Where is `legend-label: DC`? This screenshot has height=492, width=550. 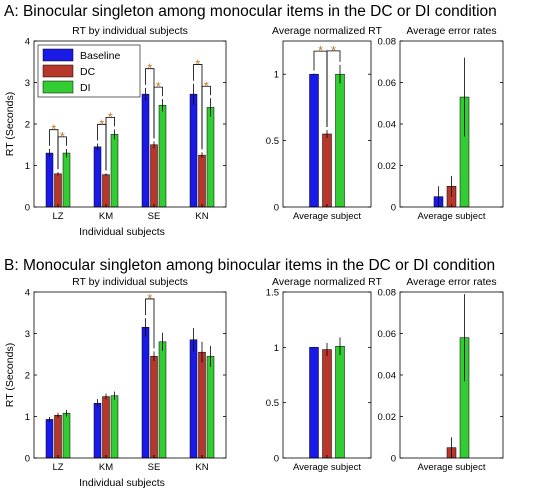
legend-label: DC is located at coordinates (88, 72).